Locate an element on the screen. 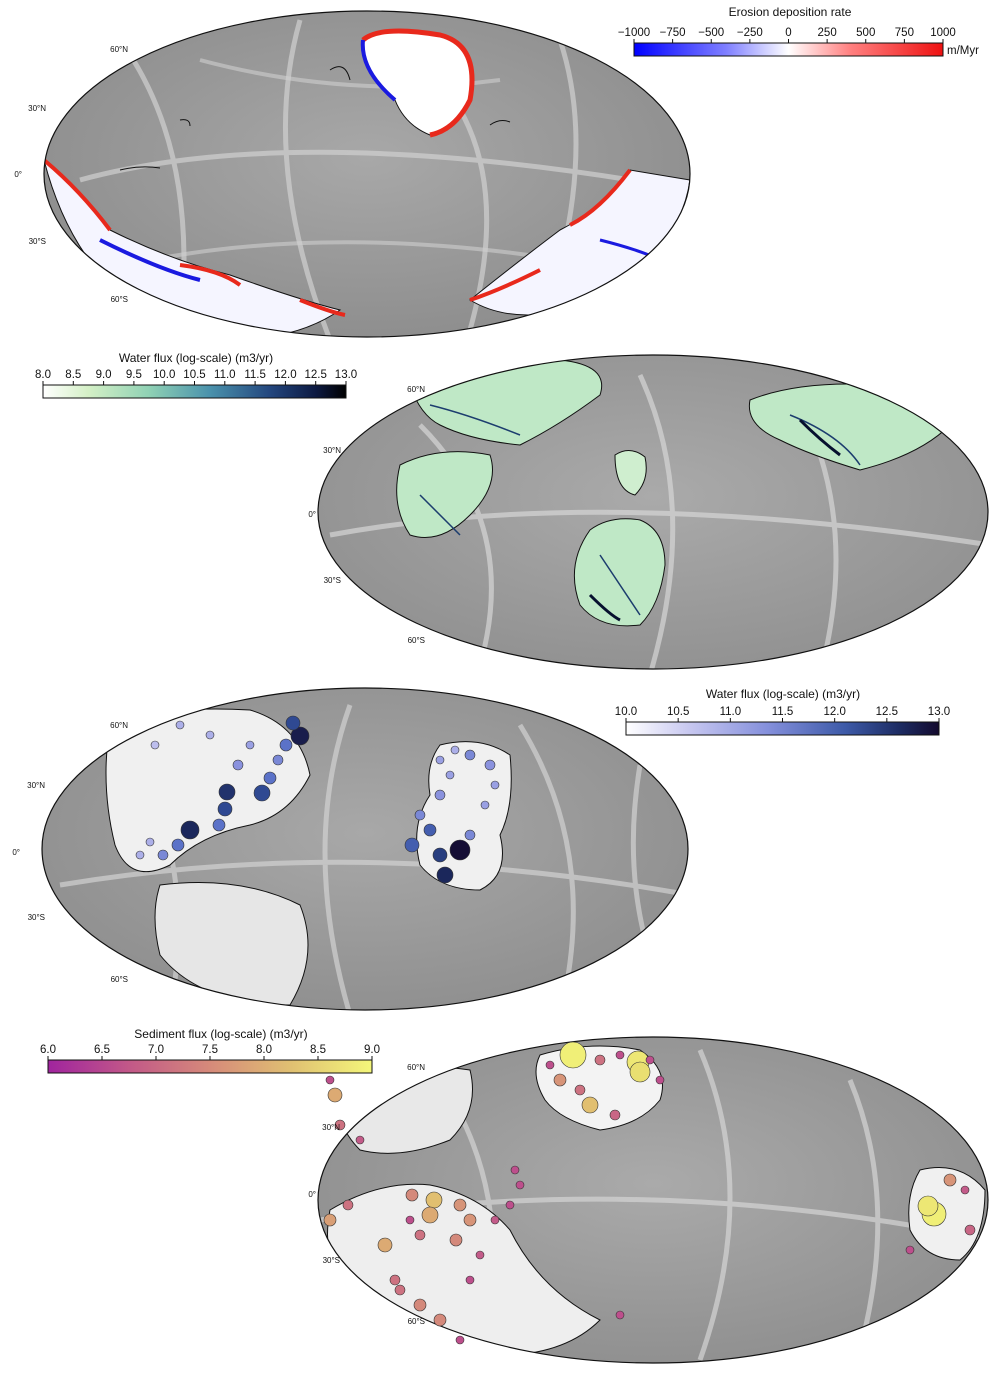  colorbar-tick-label: 11.0 is located at coordinates (225, 375).